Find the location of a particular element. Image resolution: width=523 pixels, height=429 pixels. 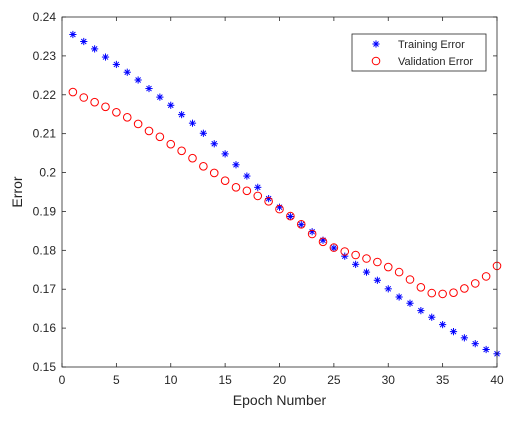

legend-label-validation-error: Validation Error is located at coordinates (435, 62).